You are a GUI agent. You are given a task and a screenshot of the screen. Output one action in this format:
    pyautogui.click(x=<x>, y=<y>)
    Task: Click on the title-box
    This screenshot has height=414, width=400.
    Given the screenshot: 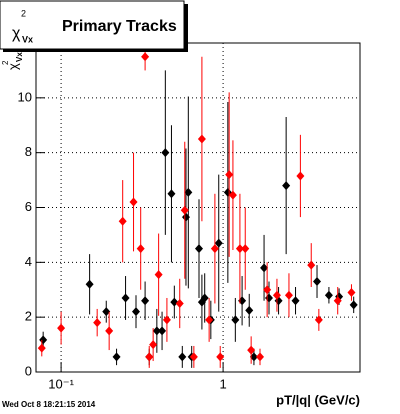 What is the action you would take?
    pyautogui.click(x=92, y=25)
    